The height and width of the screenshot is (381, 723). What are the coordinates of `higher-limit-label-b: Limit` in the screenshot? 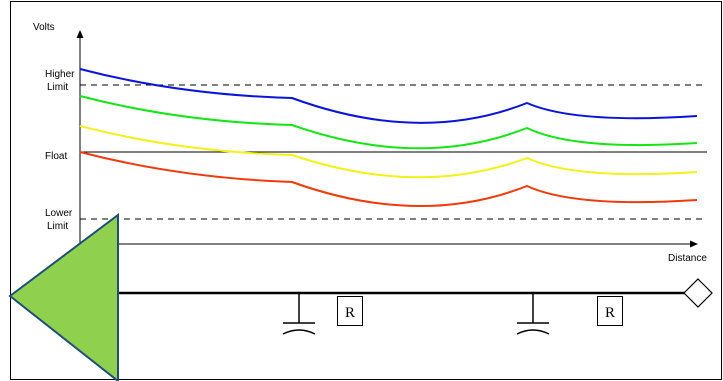 It's located at (57, 87).